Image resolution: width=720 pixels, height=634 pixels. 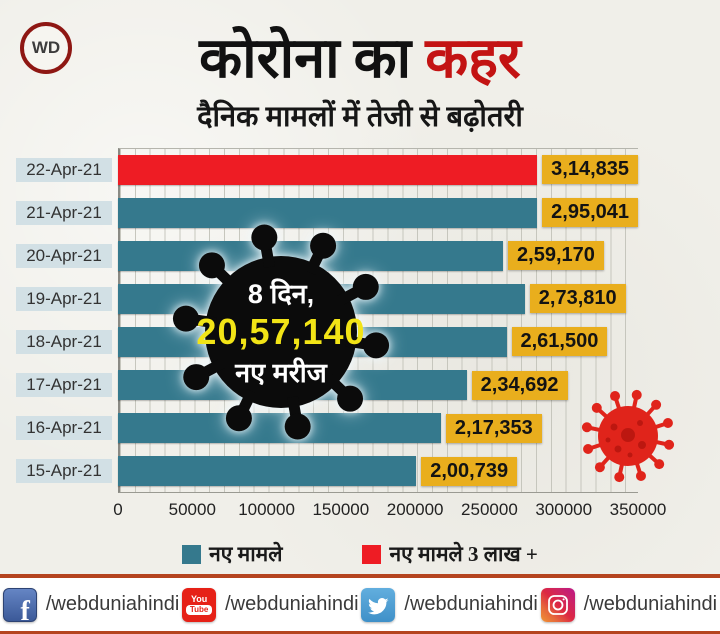 I want to click on youtube-icon: You Tube, so click(x=199, y=604).